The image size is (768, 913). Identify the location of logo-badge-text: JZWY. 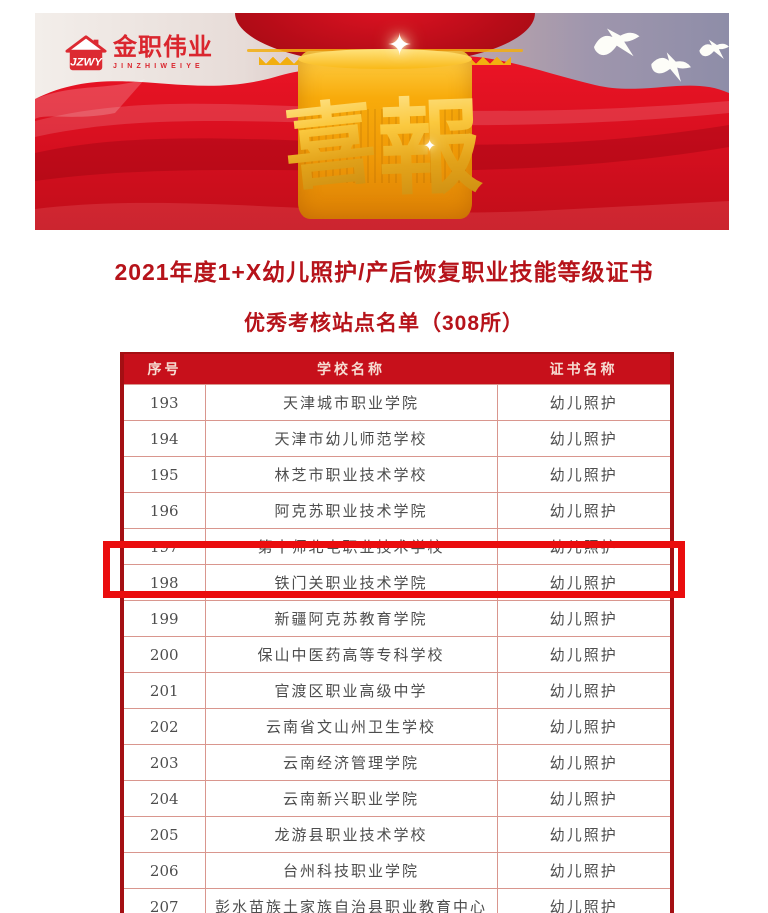
(86, 62).